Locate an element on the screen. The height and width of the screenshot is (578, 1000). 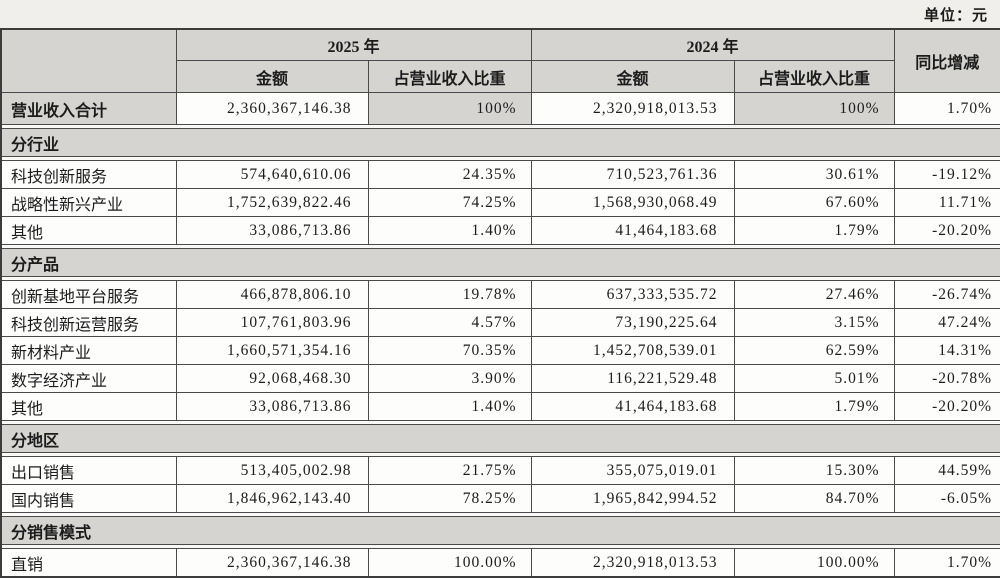
table-header-years: 2025 年 2024 年 同比增减 is located at coordinates (500, 60).